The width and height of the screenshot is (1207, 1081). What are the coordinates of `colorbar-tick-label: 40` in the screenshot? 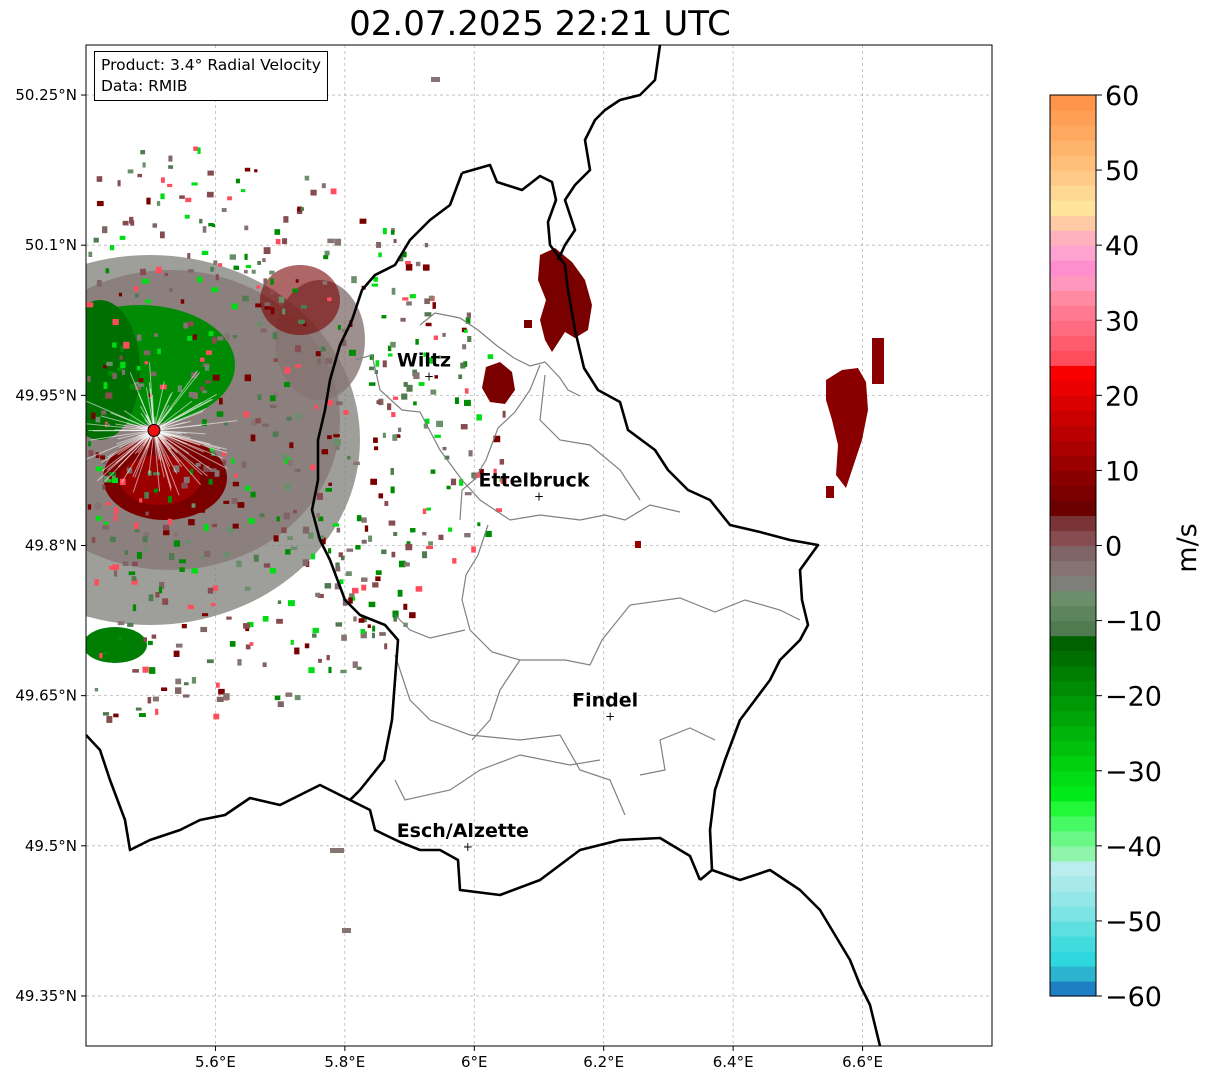 It's located at (1122, 246).